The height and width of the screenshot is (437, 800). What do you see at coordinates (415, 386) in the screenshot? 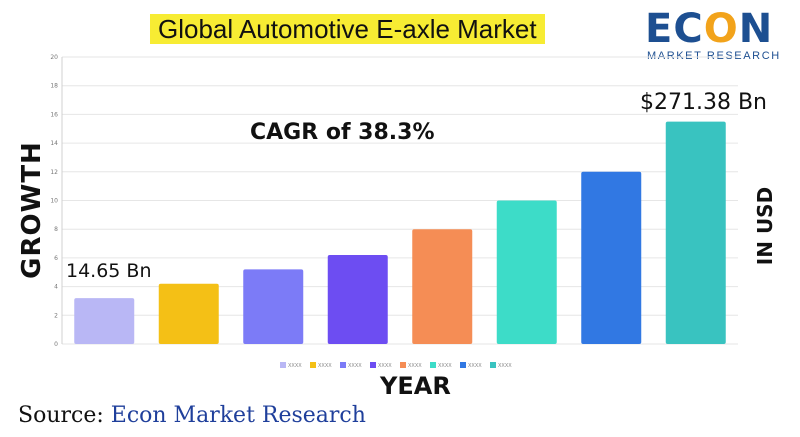
I see `x-axis-label: YEAR` at bounding box center [415, 386].